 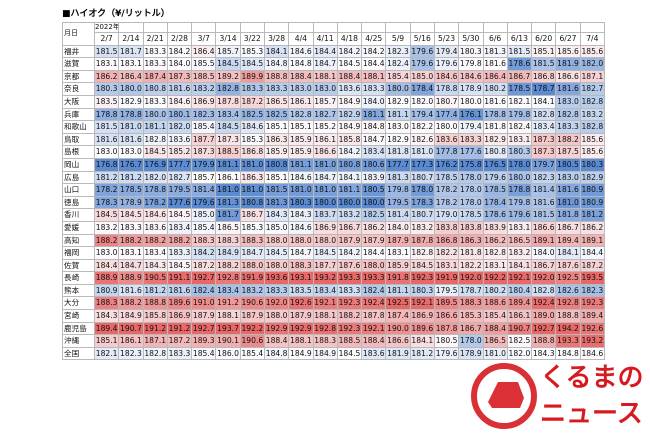 What do you see at coordinates (228, 353) in the screenshot?
I see `price-cell: 186.0` at bounding box center [228, 353].